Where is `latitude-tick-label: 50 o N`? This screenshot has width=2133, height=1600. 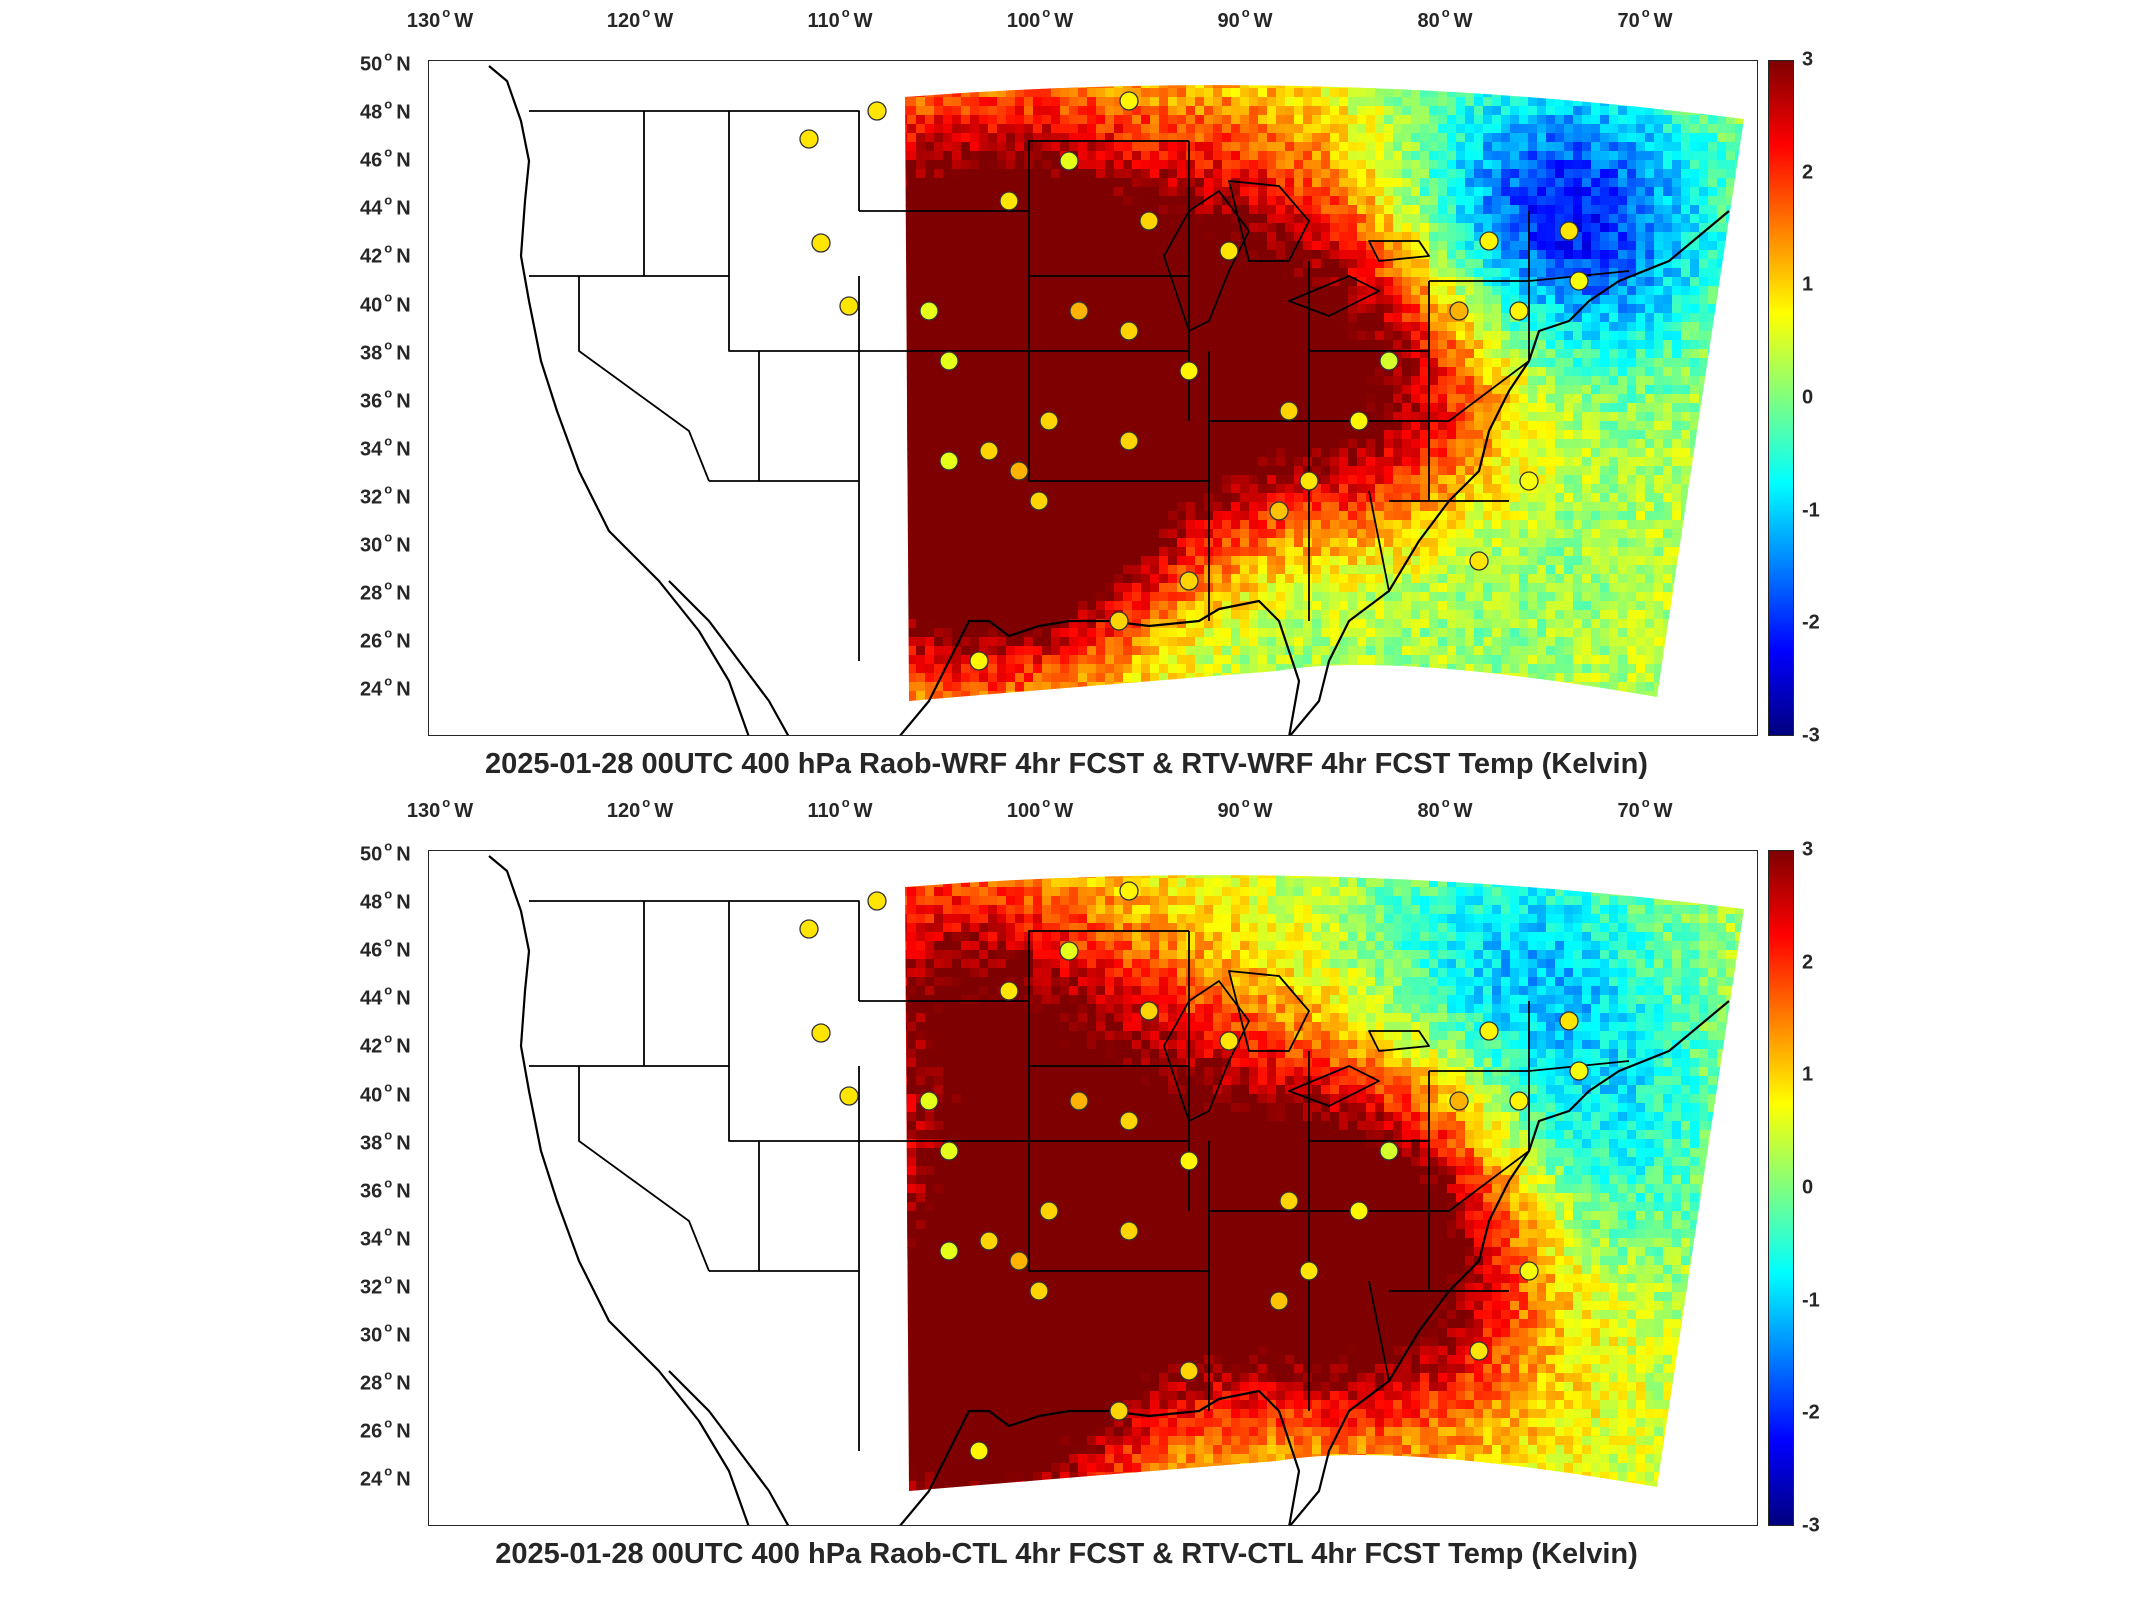
latitude-tick-label: 50 o N is located at coordinates (385, 852).